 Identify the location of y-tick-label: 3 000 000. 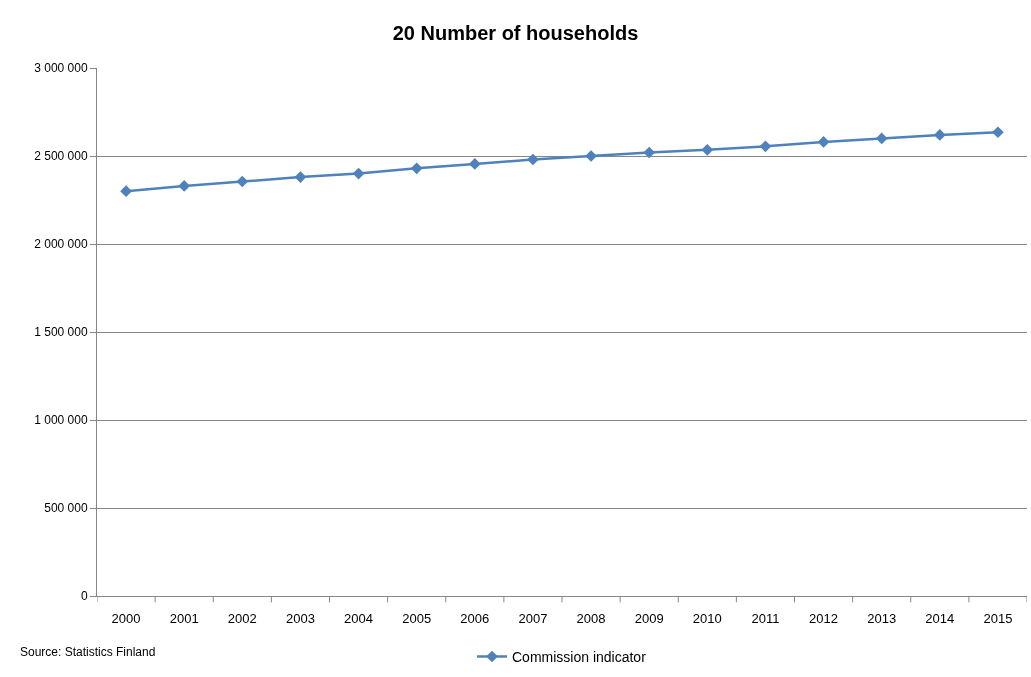
(61, 68).